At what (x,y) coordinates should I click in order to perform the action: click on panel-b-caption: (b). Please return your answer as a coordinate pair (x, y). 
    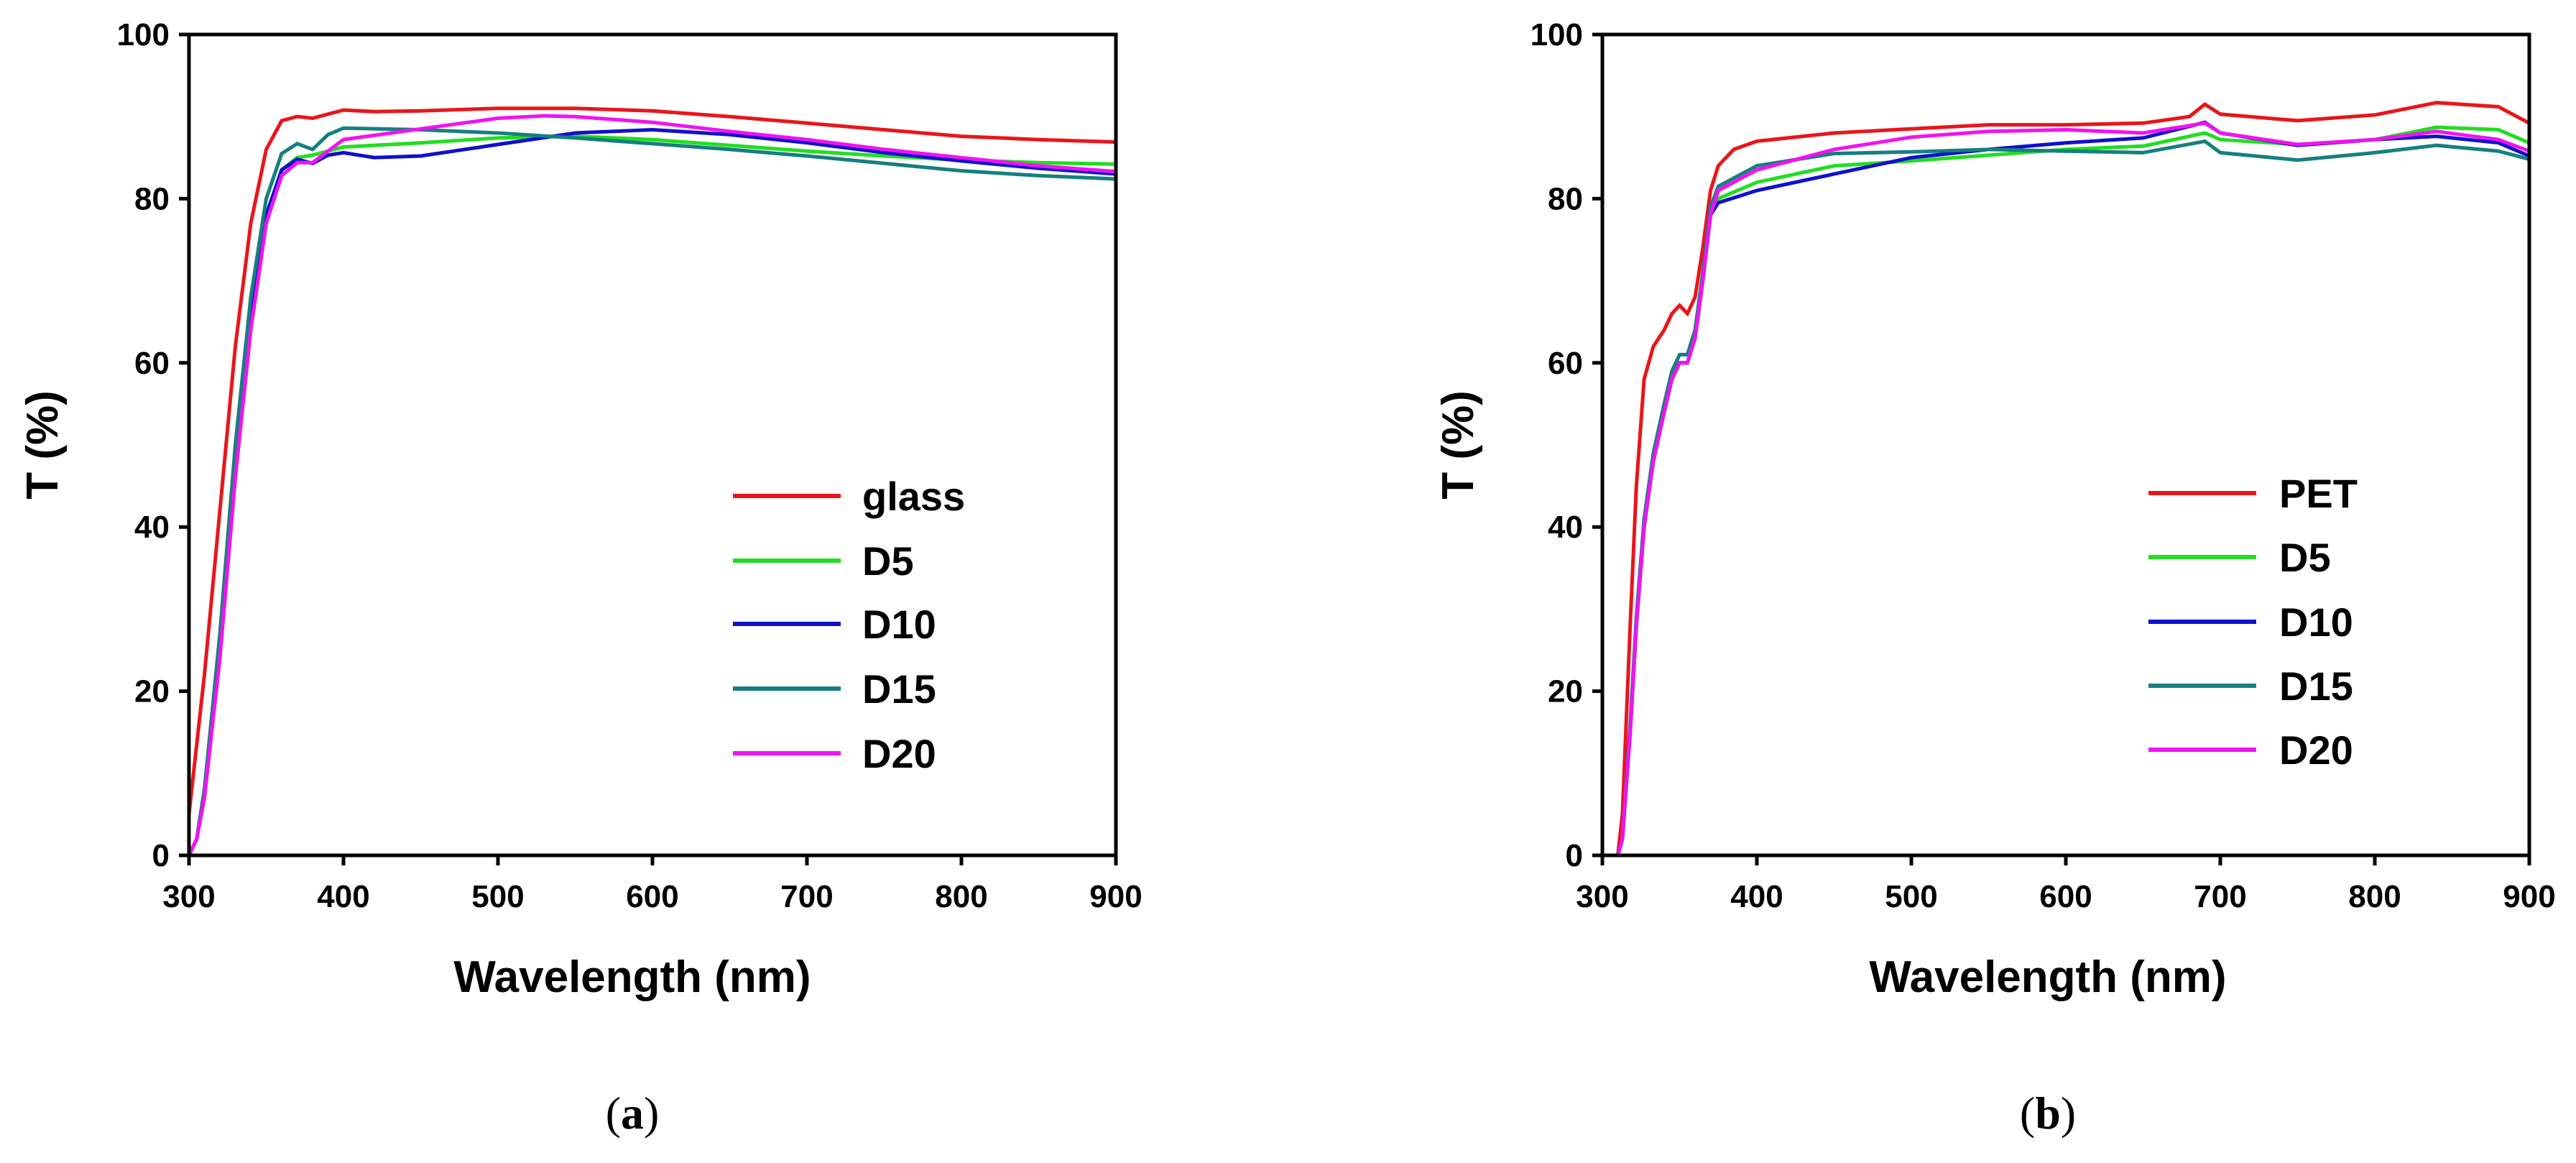
    Looking at the image, I should click on (2048, 1113).